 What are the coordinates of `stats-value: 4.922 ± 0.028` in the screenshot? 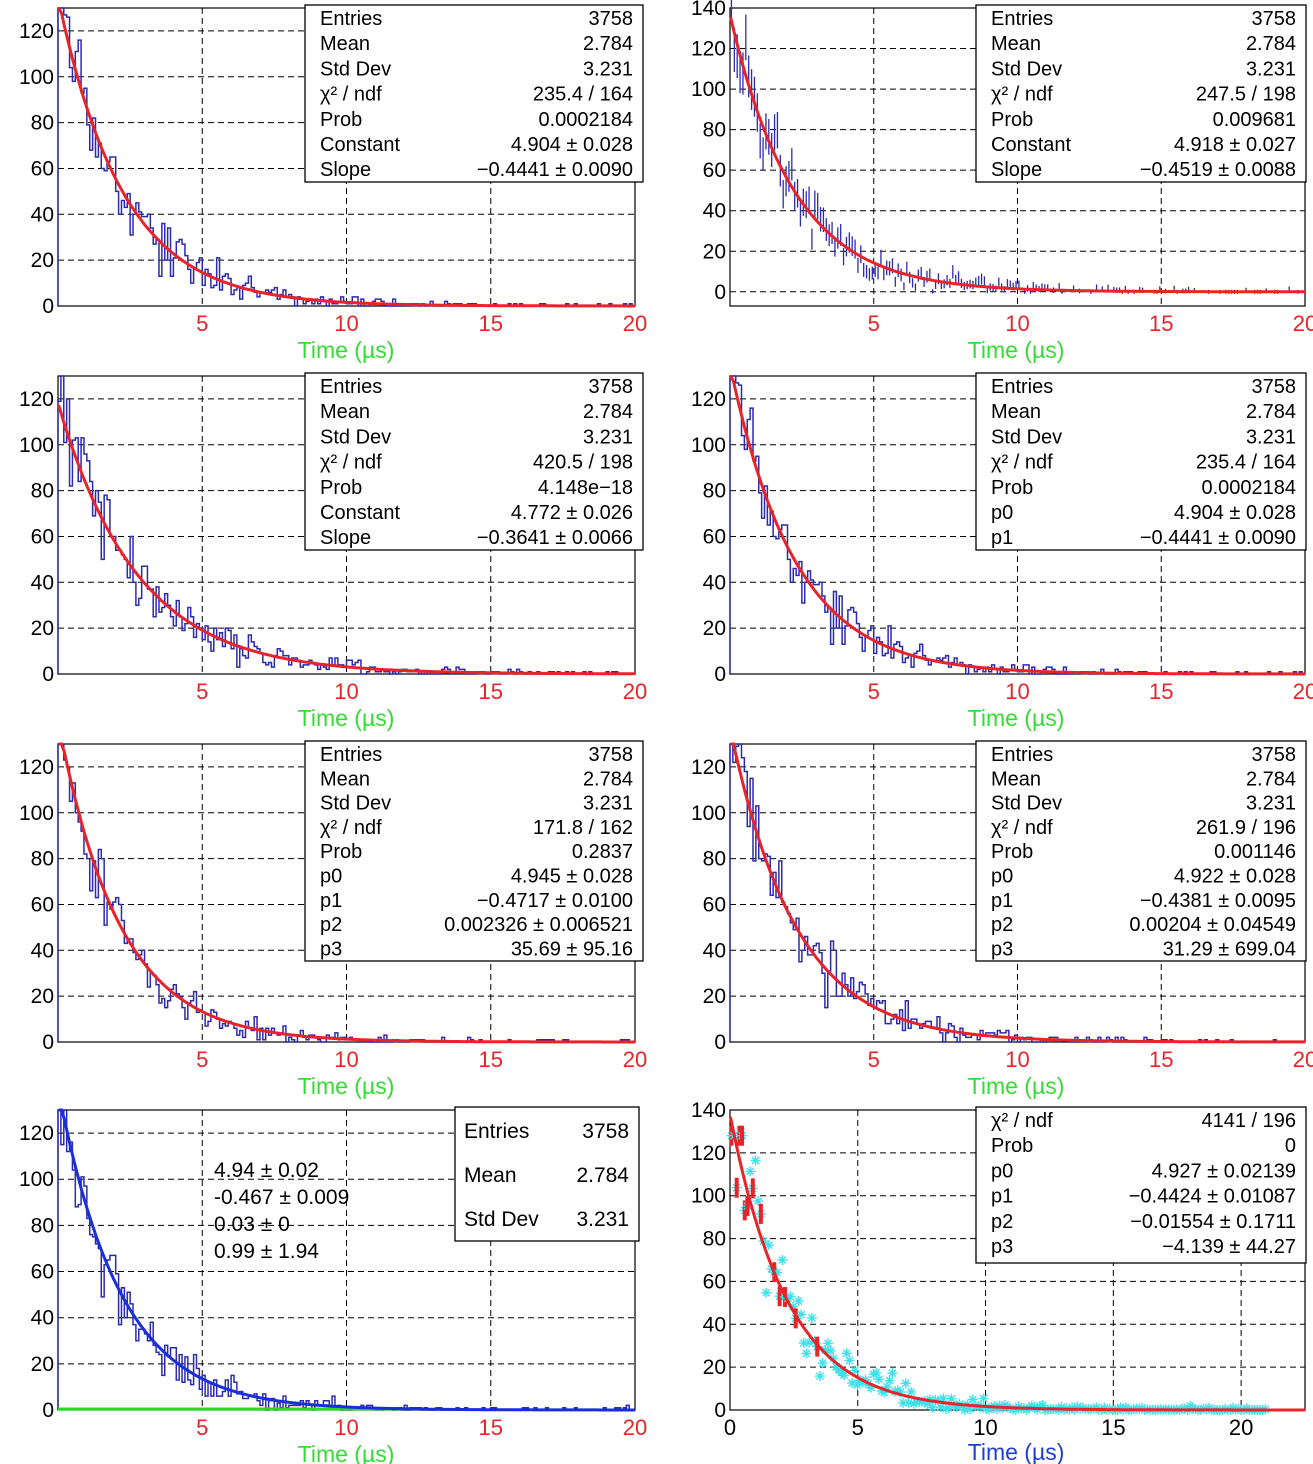 It's located at (1235, 877).